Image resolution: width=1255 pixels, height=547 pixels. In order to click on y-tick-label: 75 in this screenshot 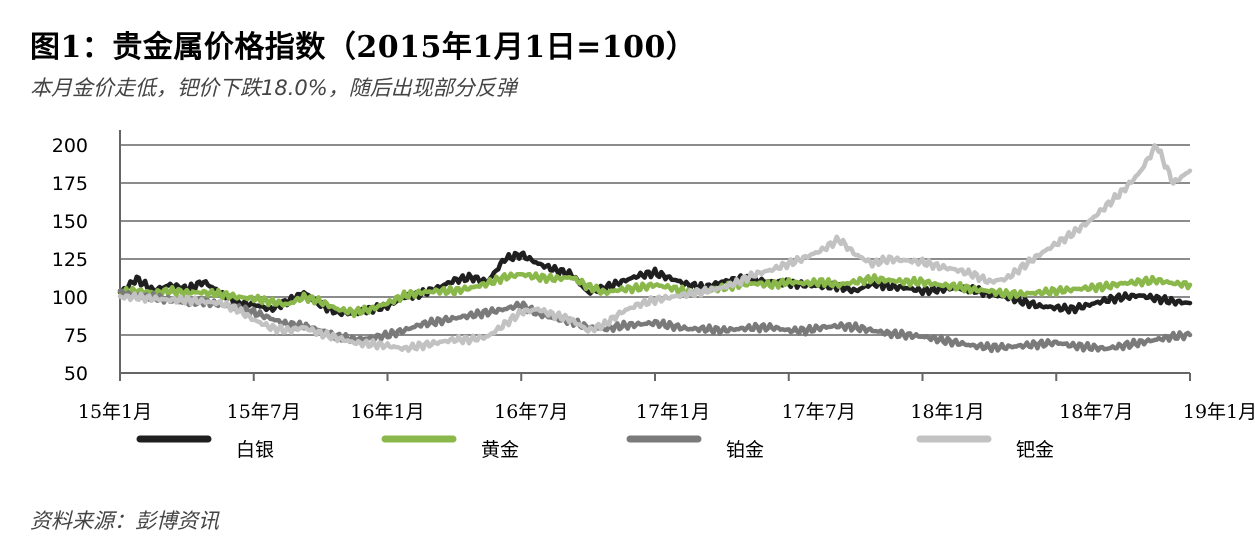, I will do `click(76, 336)`.